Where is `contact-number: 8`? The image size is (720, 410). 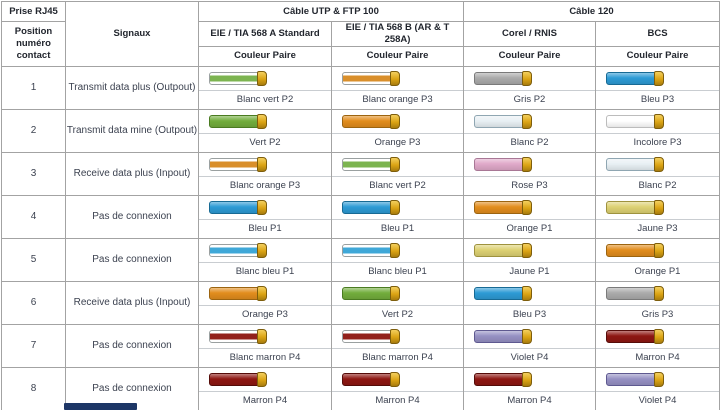 contact-number: 8 is located at coordinates (33, 388).